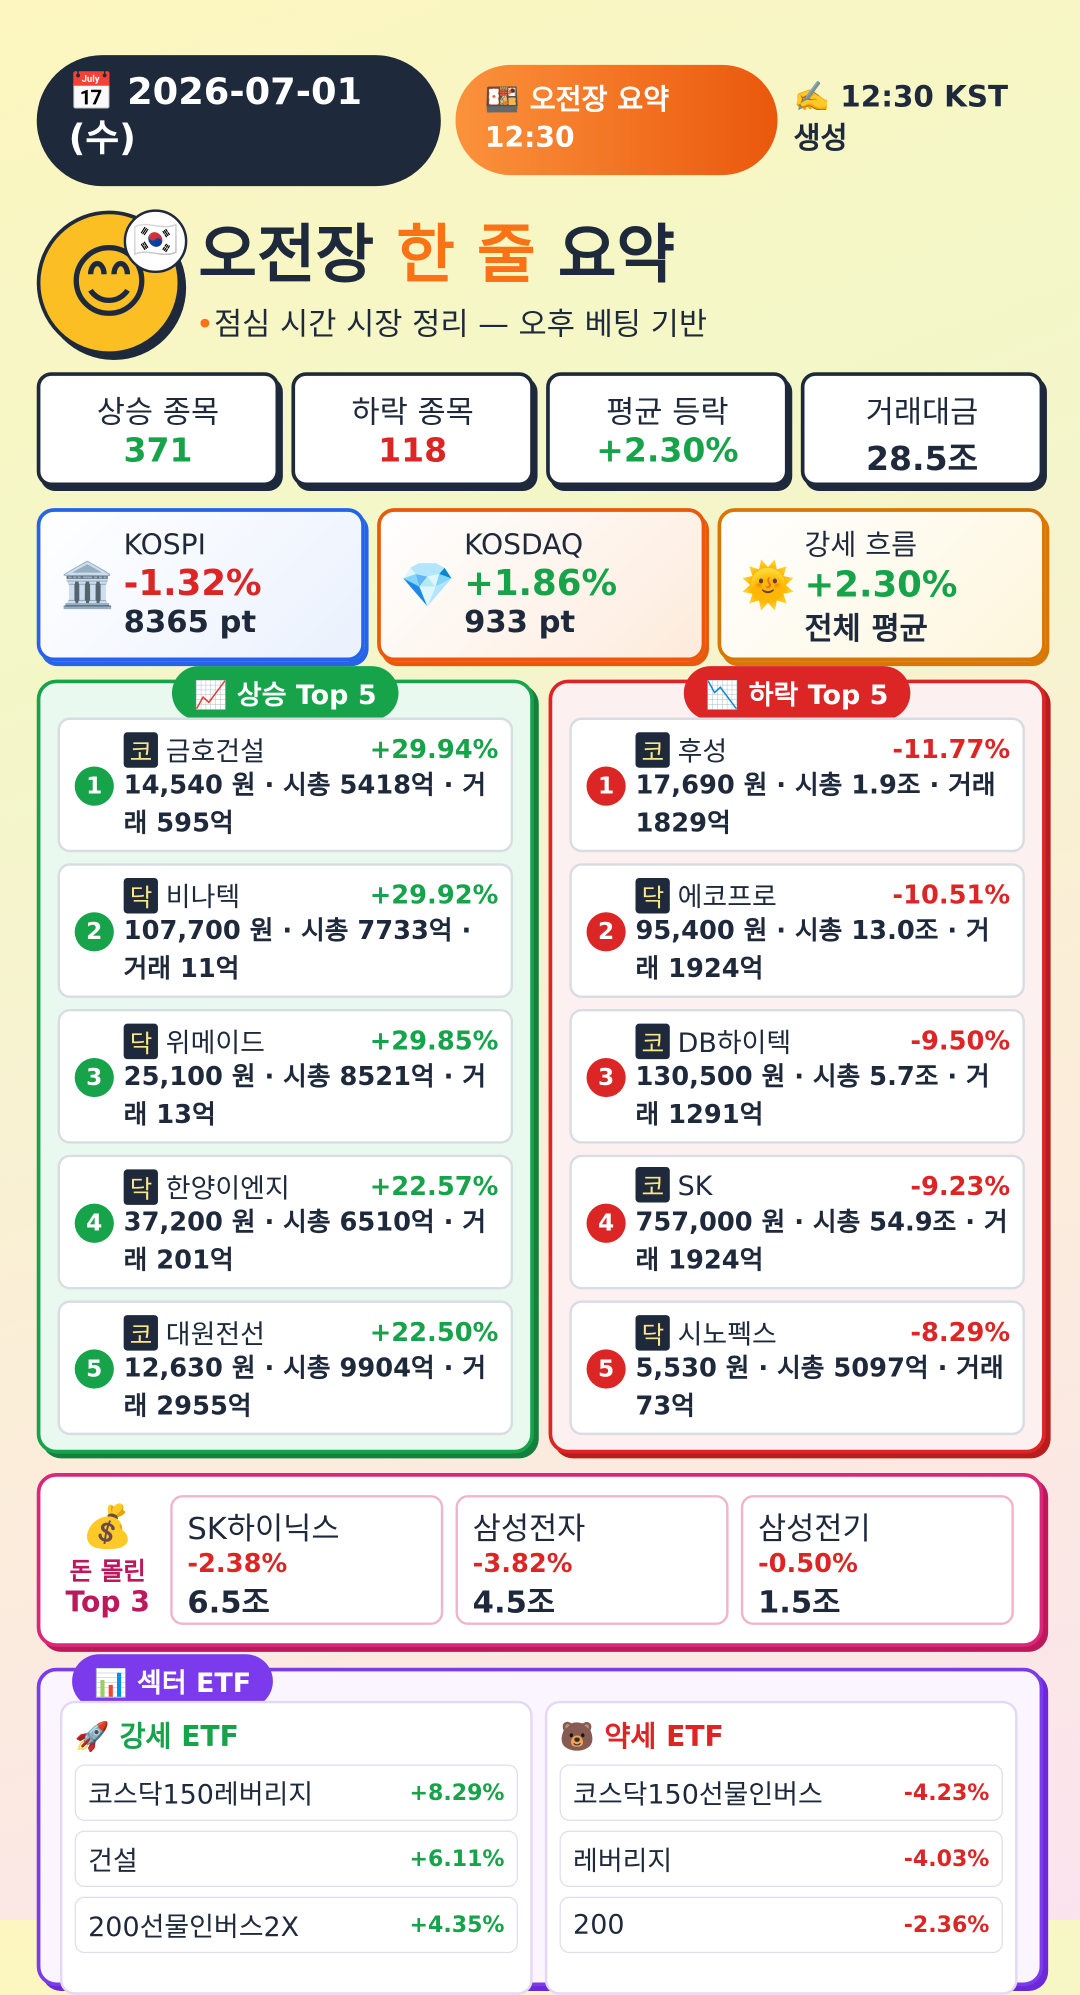 The image size is (1080, 1995). What do you see at coordinates (866, 628) in the screenshot?
I see `index-level: 전체 평균` at bounding box center [866, 628].